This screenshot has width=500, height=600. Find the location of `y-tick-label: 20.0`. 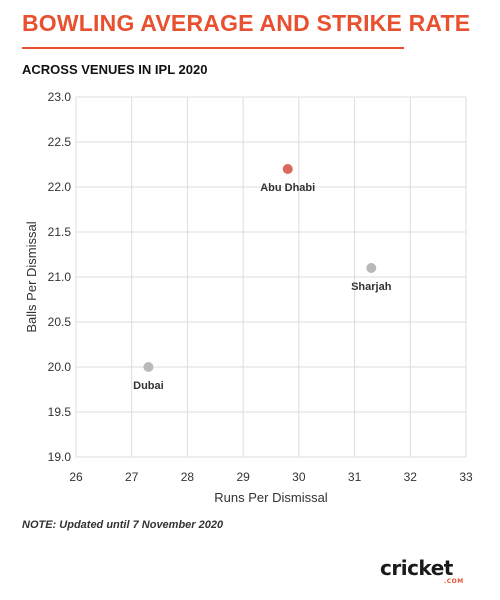

y-tick-label: 20.0 is located at coordinates (60, 367).